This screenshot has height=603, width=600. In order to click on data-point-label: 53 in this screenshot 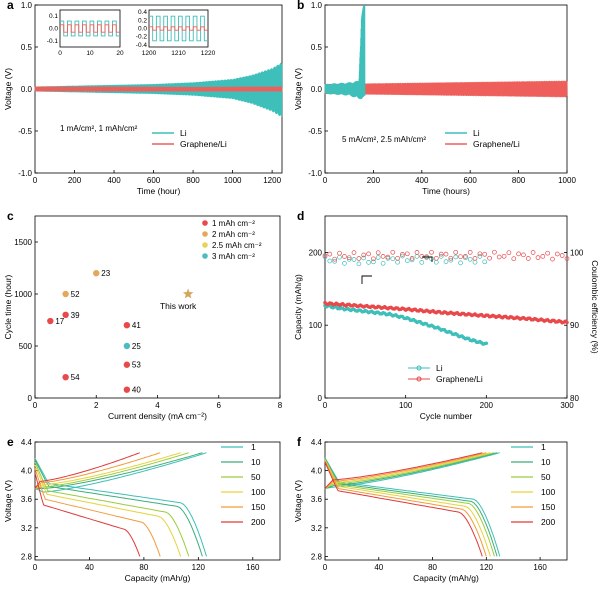, I will do `click(136, 365)`.